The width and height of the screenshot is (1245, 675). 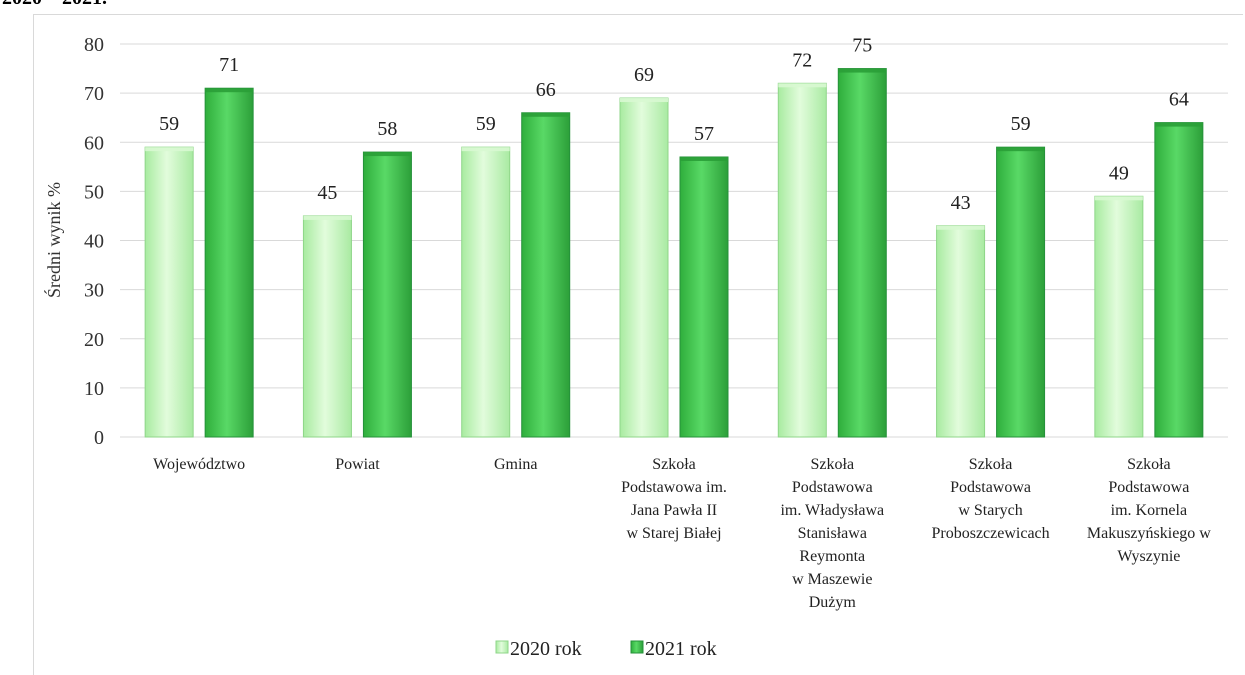 What do you see at coordinates (674, 487) in the screenshot?
I see `x-category-label: Podstawowa im.` at bounding box center [674, 487].